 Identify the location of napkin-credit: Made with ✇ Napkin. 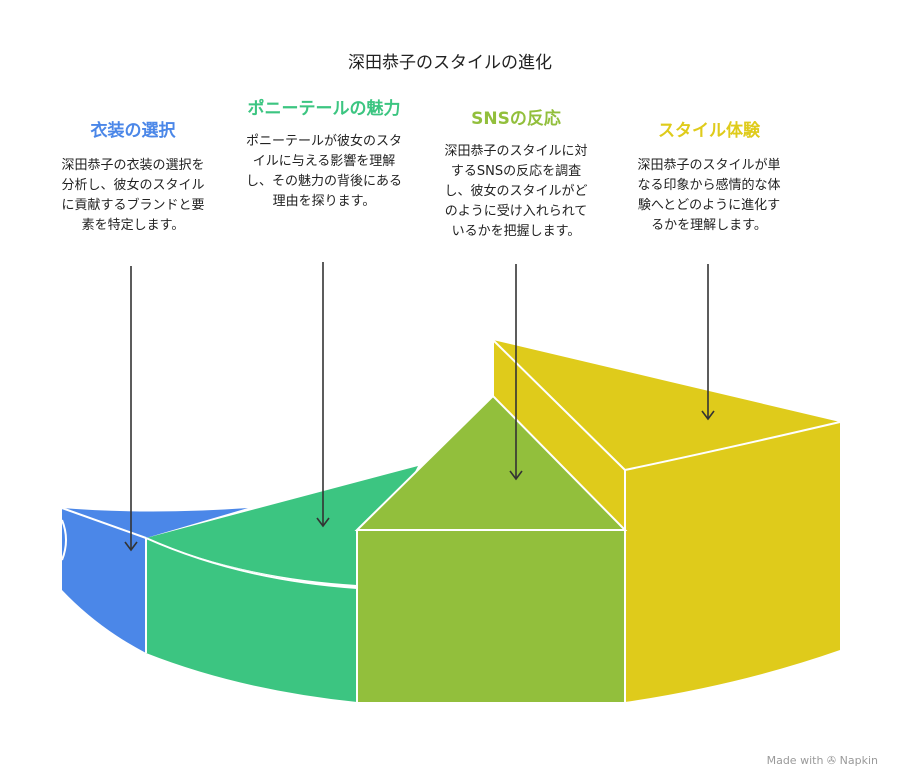
(822, 760).